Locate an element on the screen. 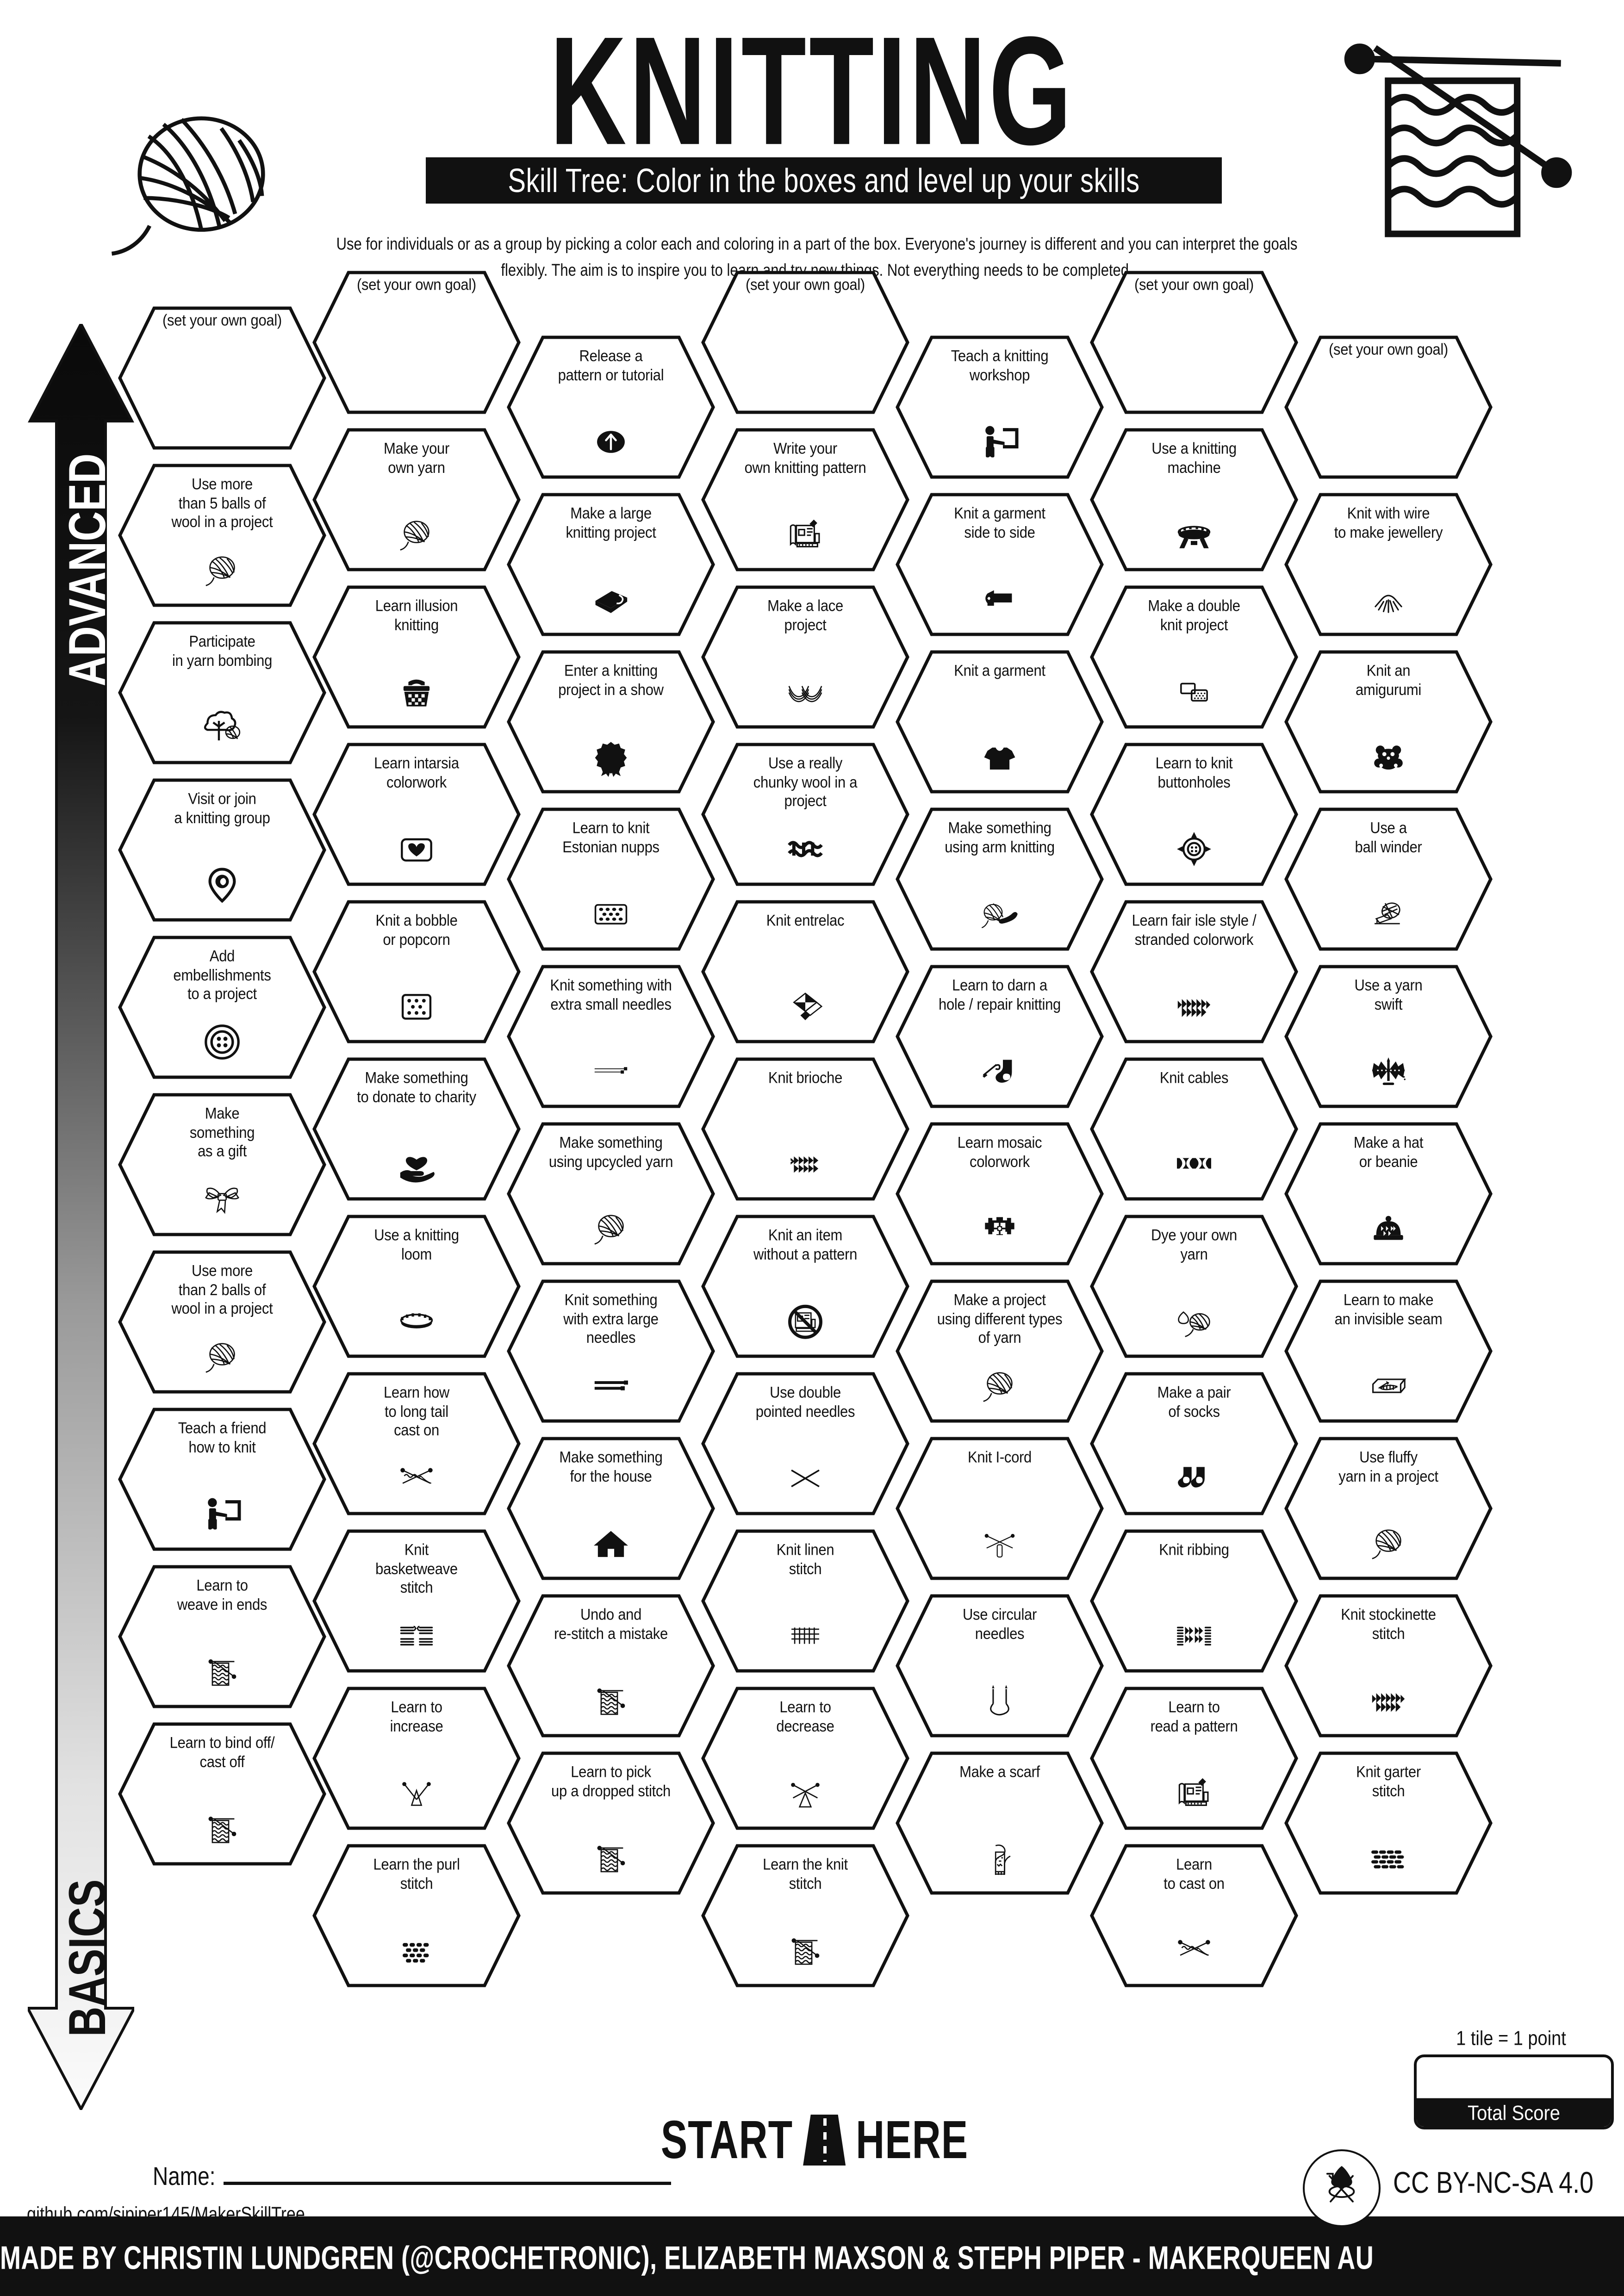 The image size is (1624, 2296). skill-tile-label: Undo and re-stitch a mistake is located at coordinates (611, 1624).